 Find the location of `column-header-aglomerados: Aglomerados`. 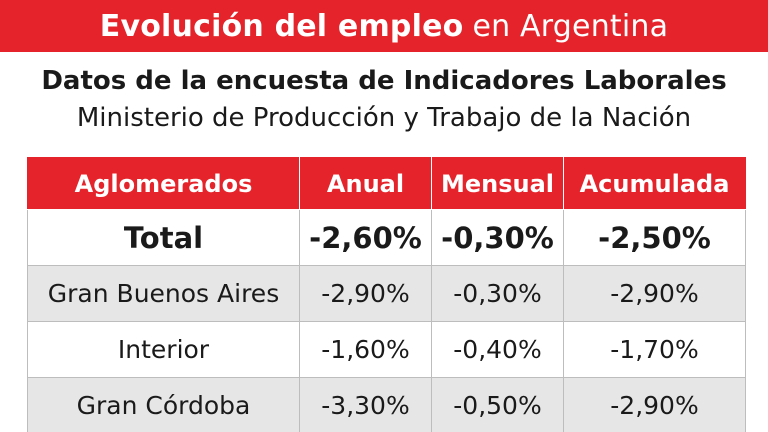

column-header-aglomerados: Aglomerados is located at coordinates (163, 183).